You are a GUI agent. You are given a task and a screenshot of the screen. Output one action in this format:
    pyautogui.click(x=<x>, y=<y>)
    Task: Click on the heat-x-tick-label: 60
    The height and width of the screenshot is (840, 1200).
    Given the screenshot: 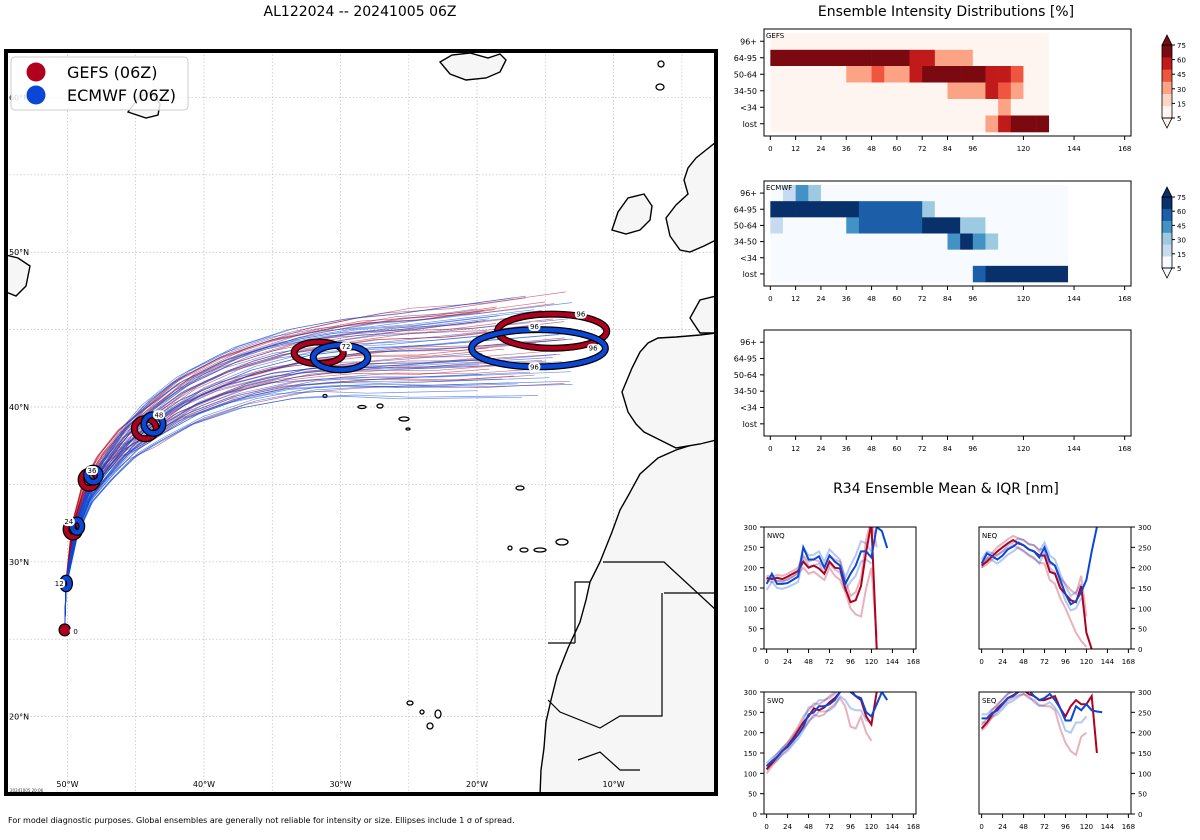 What is the action you would take?
    pyautogui.click(x=896, y=299)
    